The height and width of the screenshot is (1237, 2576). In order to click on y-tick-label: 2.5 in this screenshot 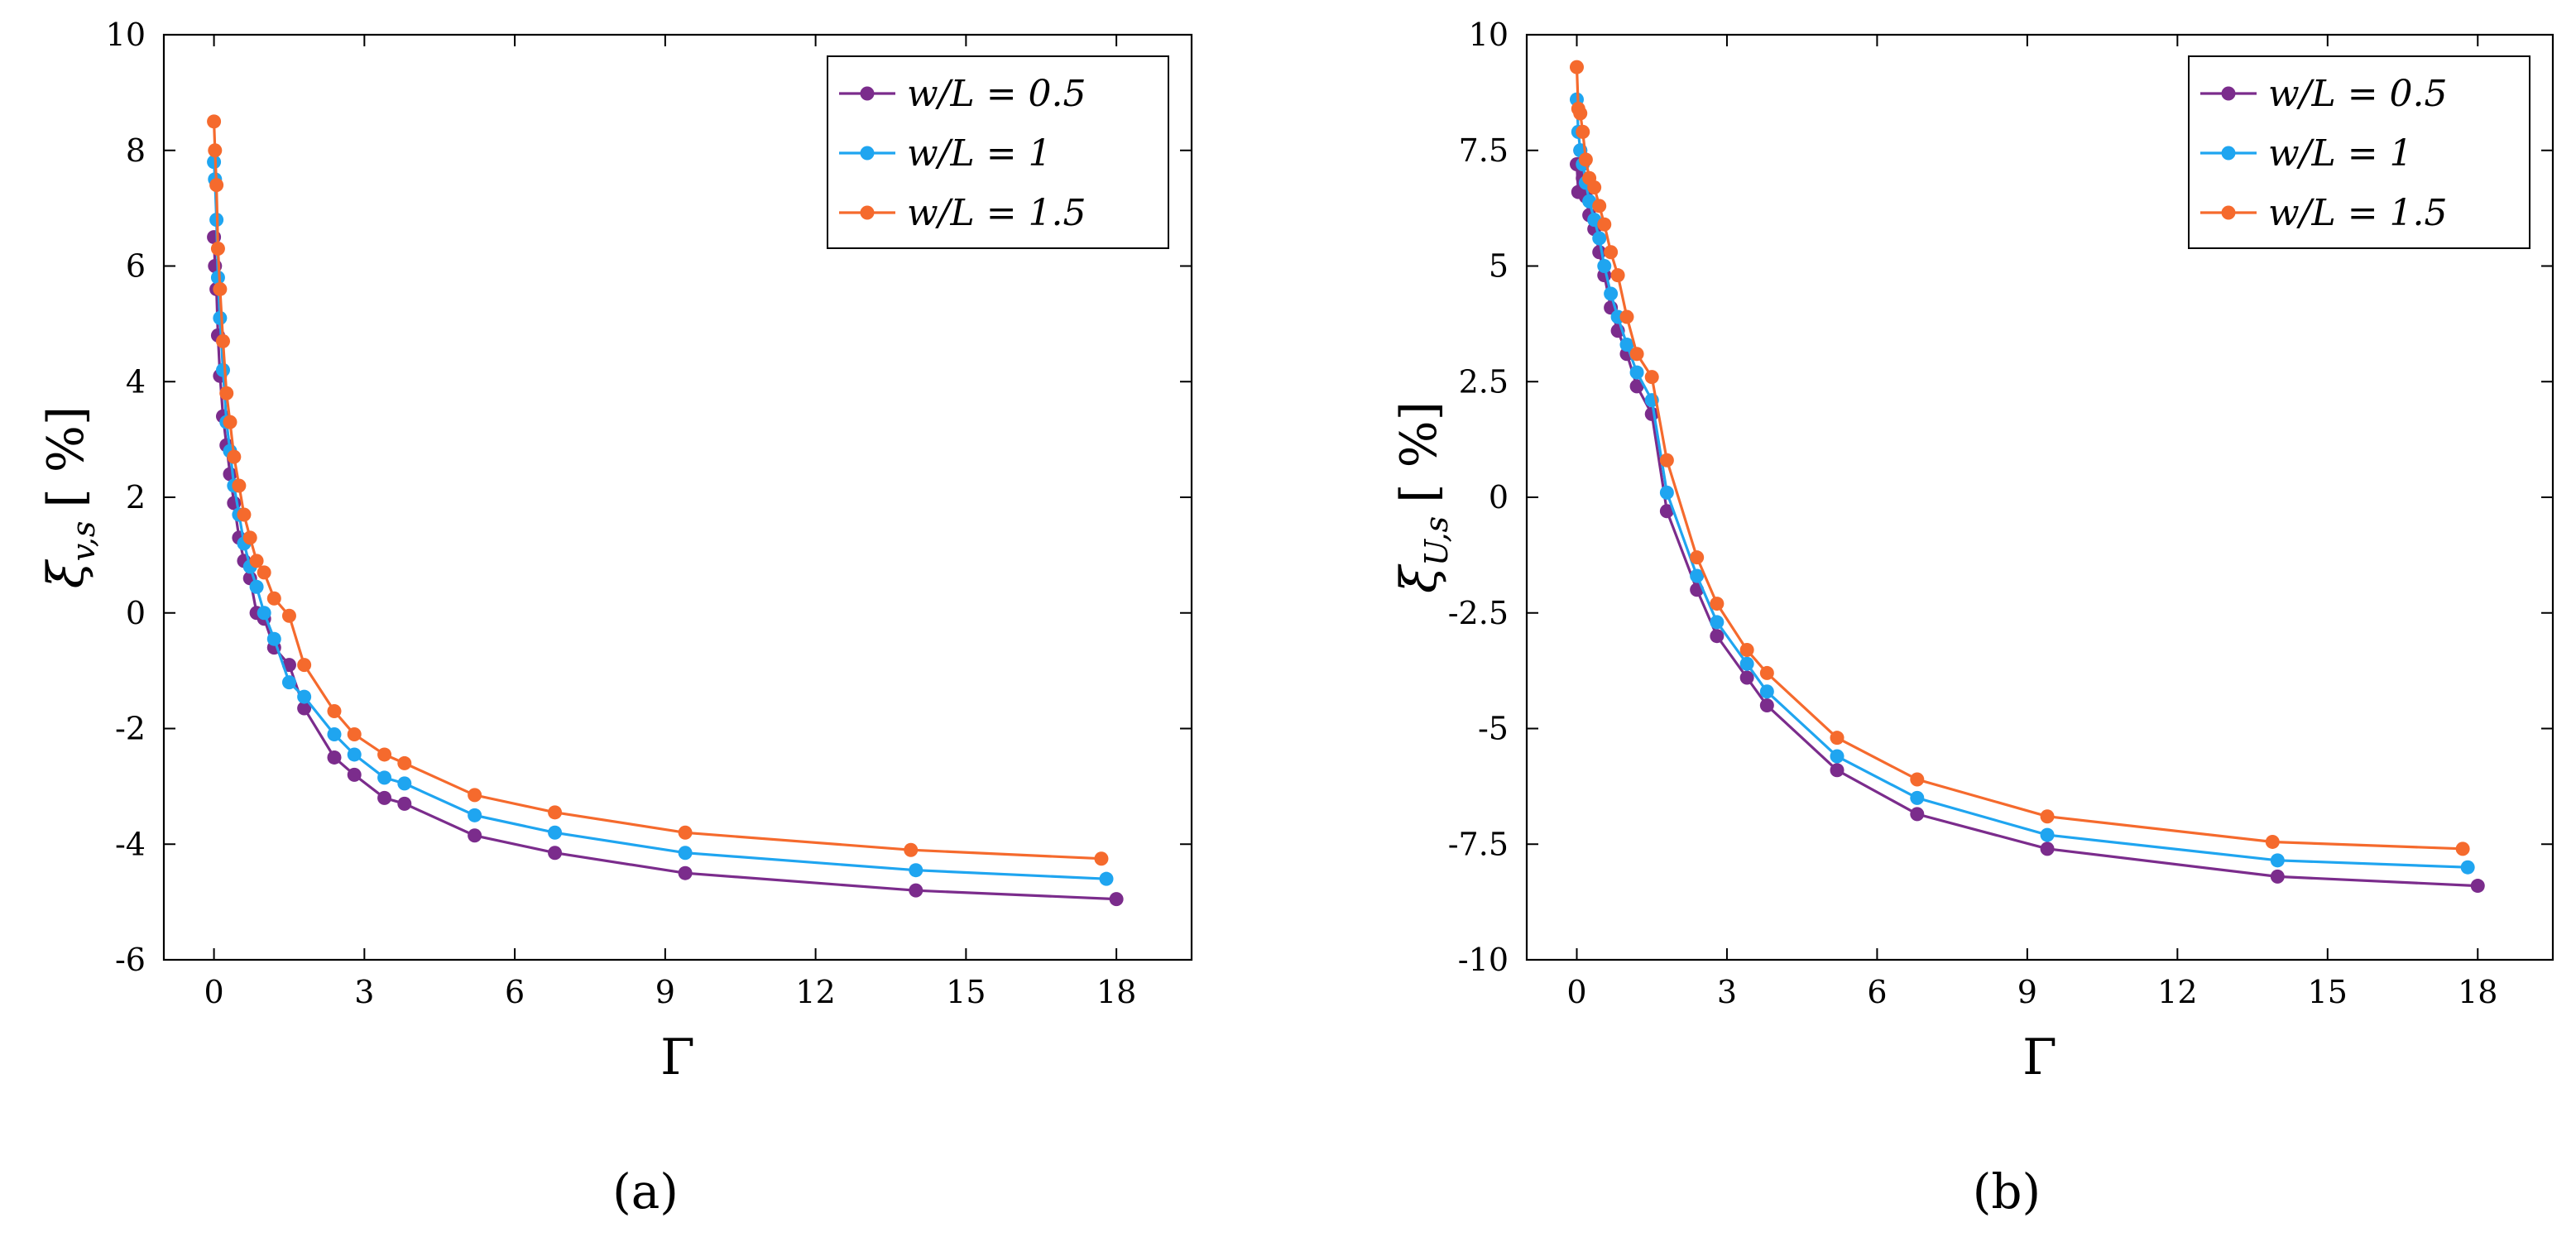, I will do `click(1484, 382)`.